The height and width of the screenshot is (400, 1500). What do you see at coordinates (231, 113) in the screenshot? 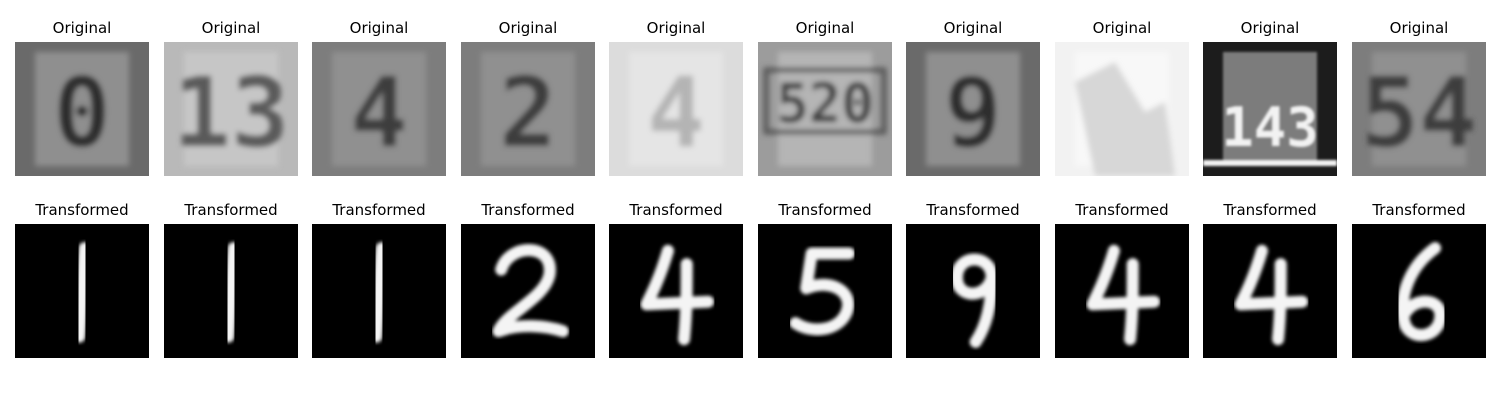
I see `svg-text: 13` at bounding box center [231, 113].